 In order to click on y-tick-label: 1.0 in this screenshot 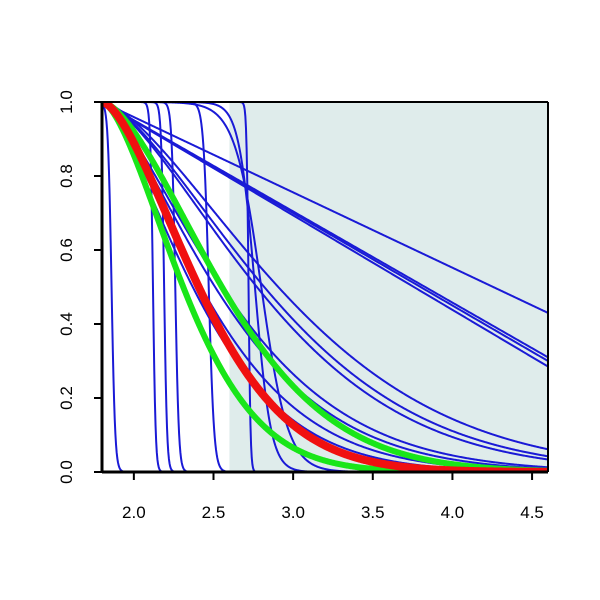, I will do `click(66, 102)`.